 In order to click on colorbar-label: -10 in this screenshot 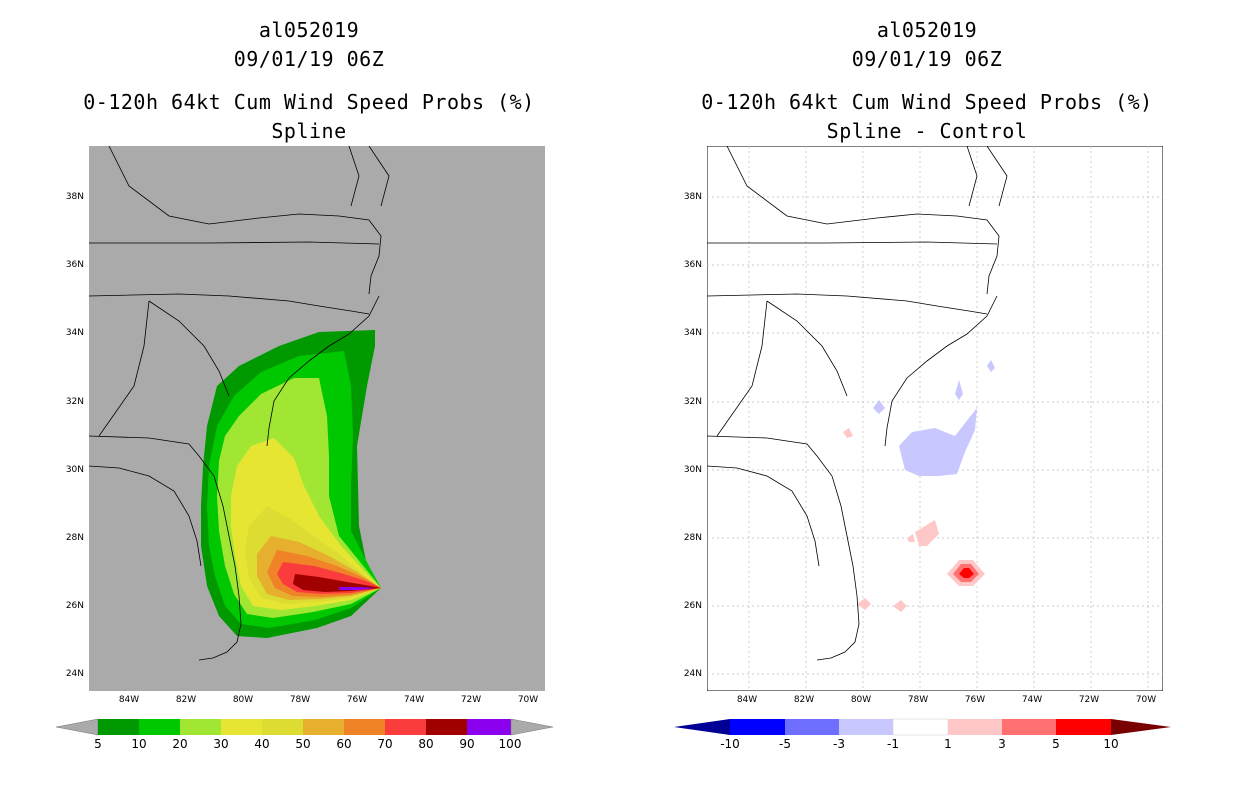, I will do `click(730, 744)`.